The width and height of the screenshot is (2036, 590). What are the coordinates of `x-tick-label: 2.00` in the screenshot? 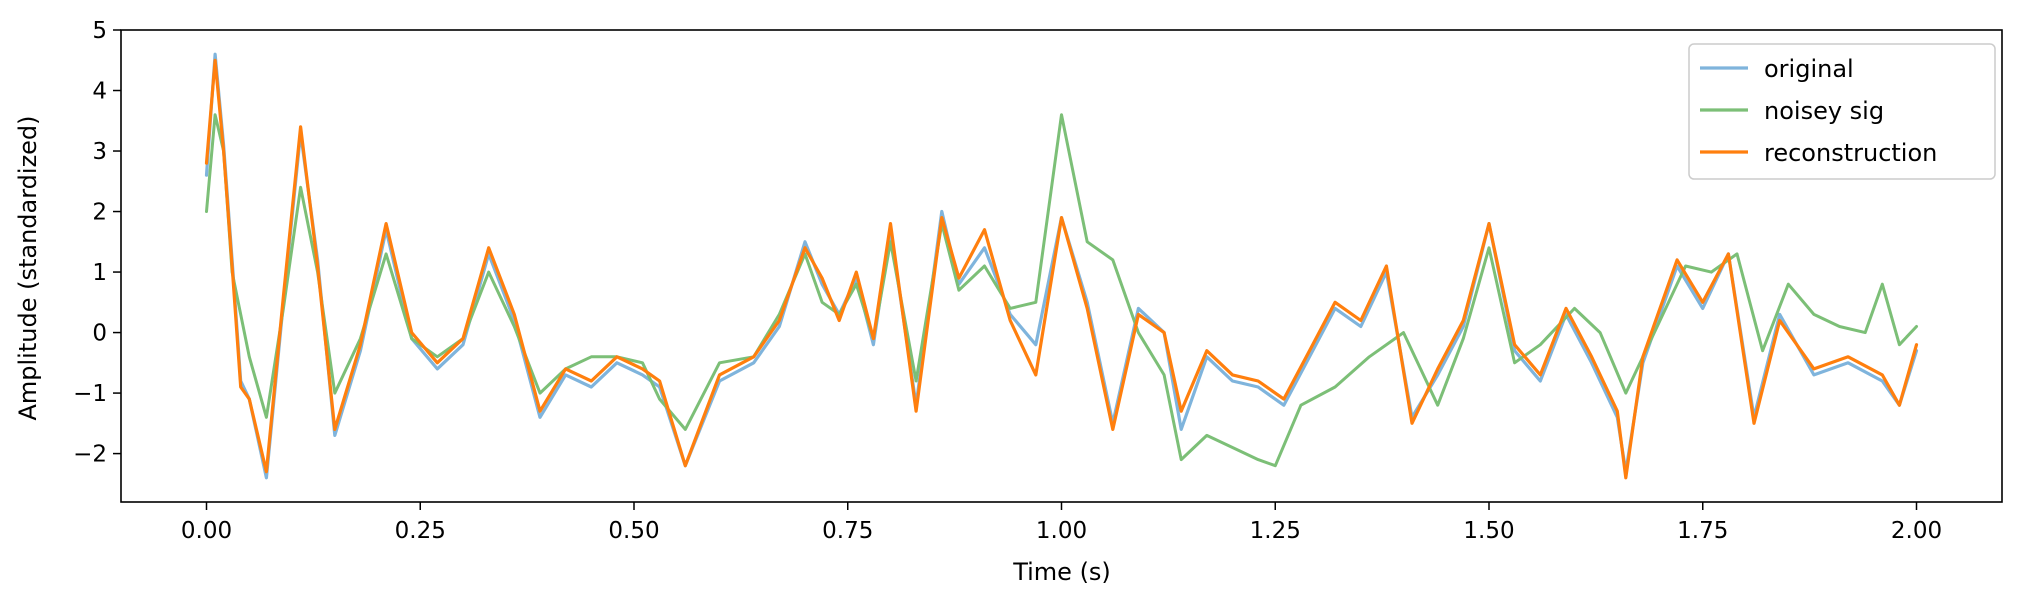 It's located at (1916, 531).